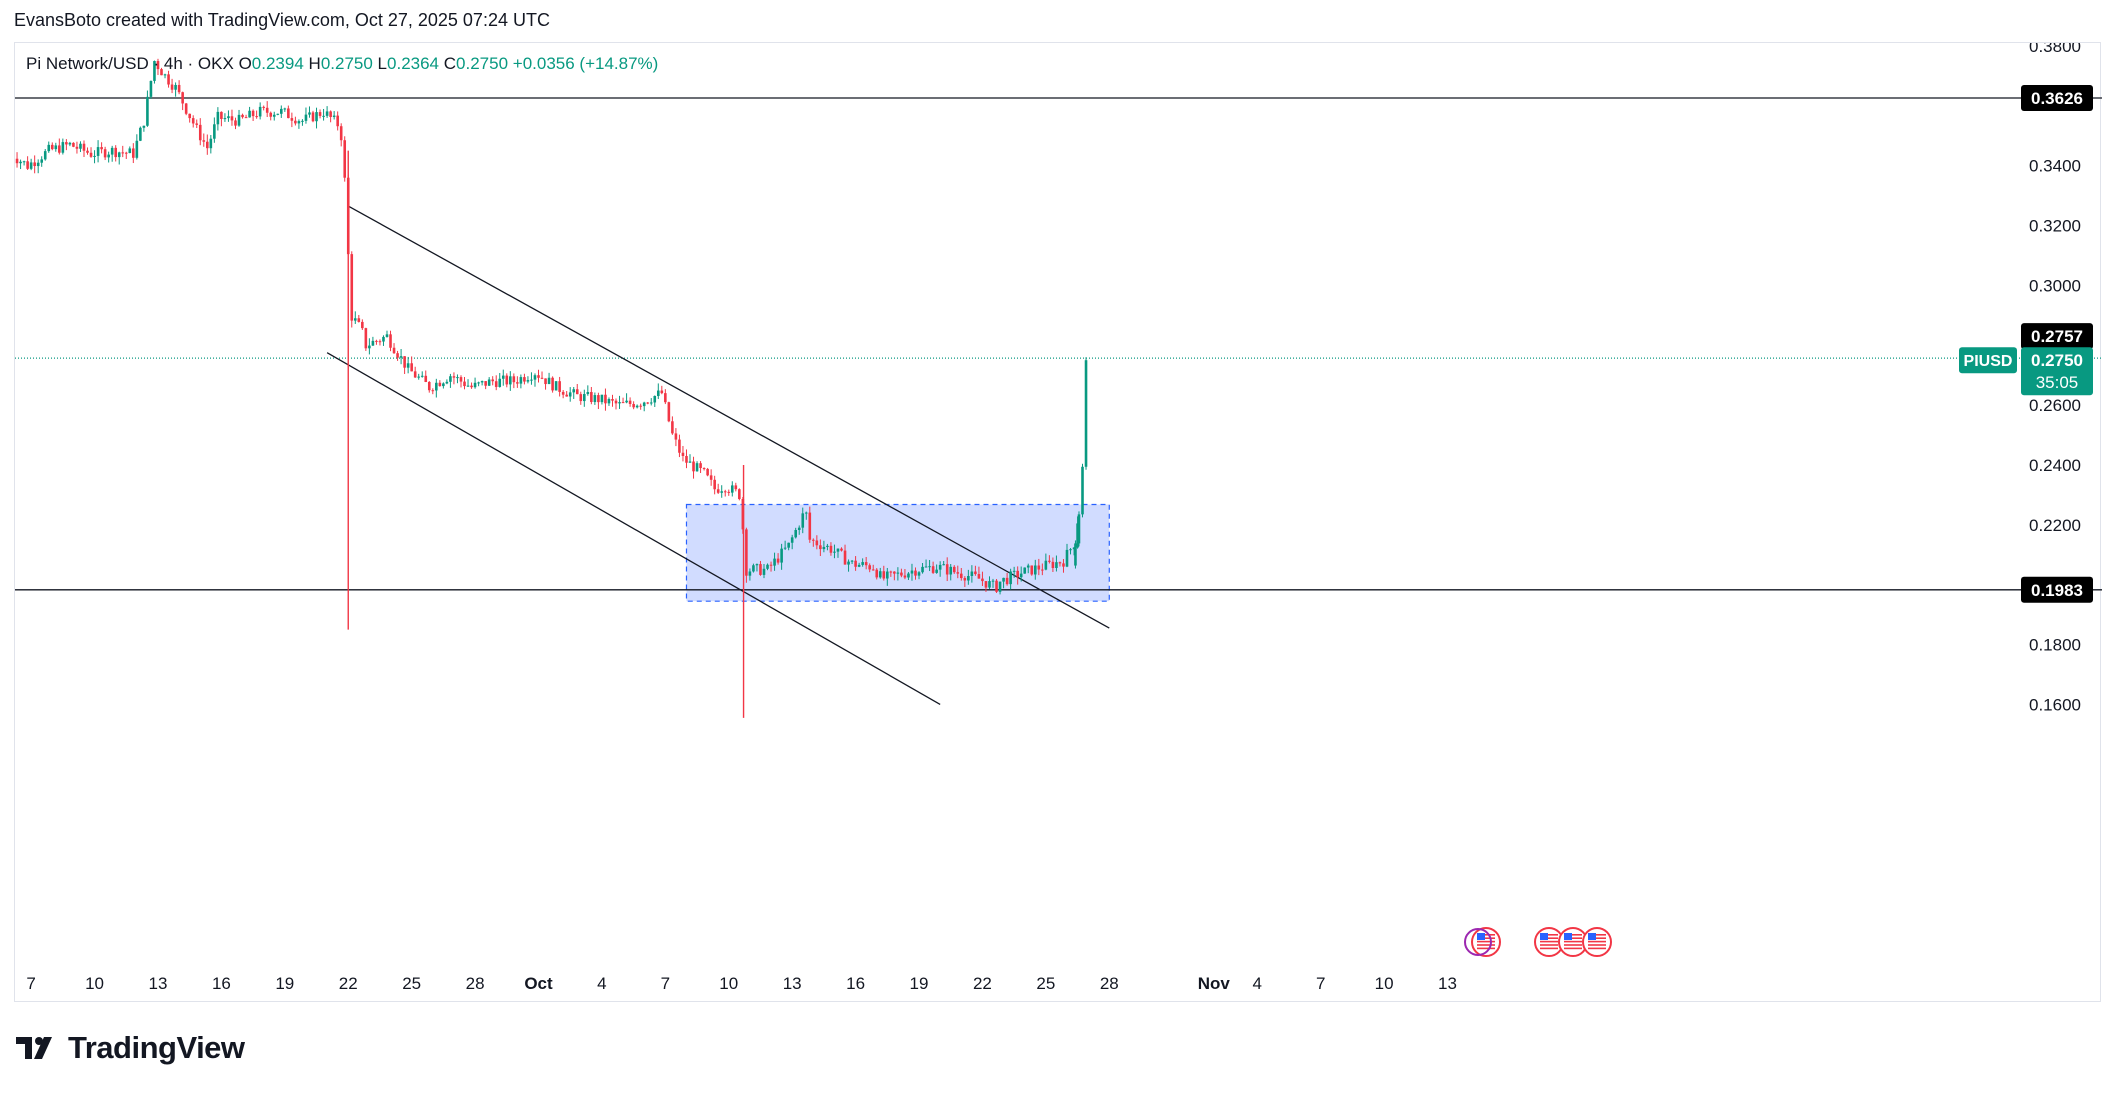 The height and width of the screenshot is (1094, 2114). I want to click on last-price-badge: 0.2750 35:05, so click(2057, 371).